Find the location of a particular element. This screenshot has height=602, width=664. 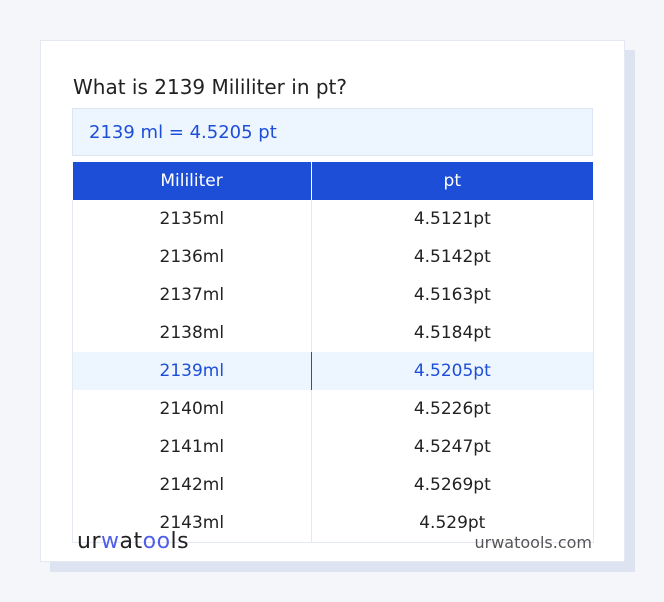

pt-cell: 4.529pt is located at coordinates (452, 523).